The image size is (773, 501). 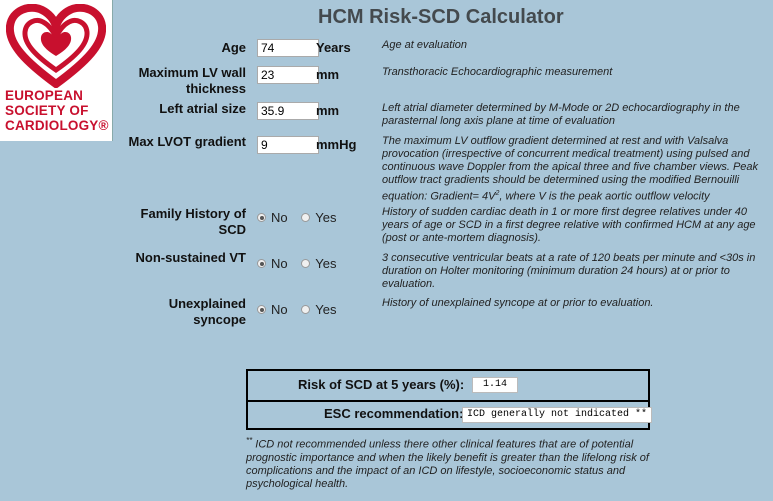 I want to click on family-history-radio-group: No Yes, so click(x=301, y=217).